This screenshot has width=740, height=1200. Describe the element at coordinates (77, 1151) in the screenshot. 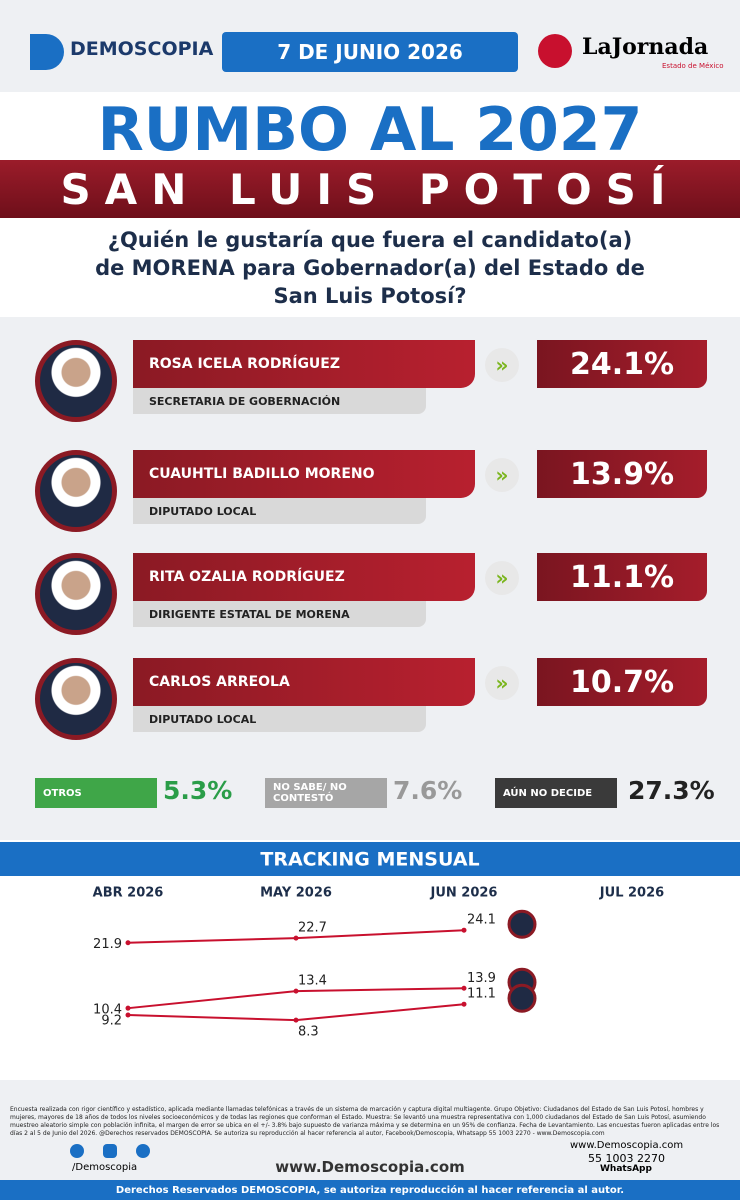

I see `facebook-icon` at that location.